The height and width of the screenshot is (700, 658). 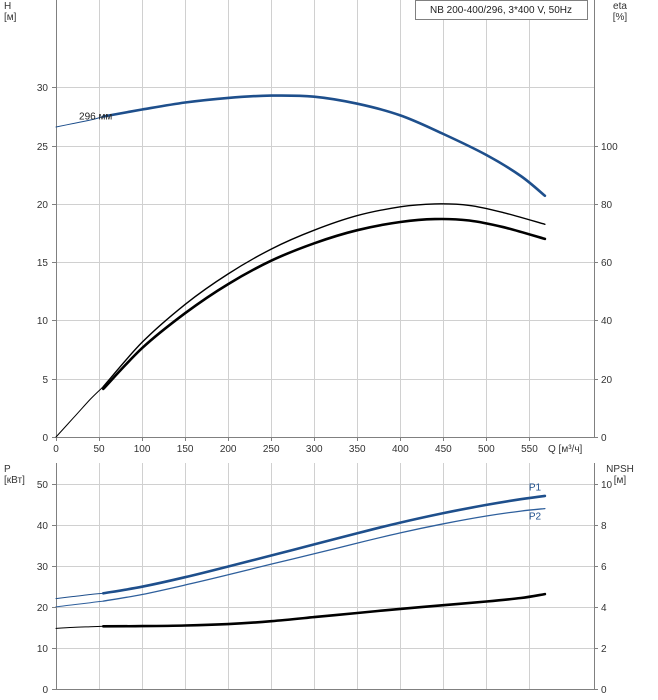 I want to click on head-efficiency-left-tick-label: 0, so click(x=45, y=438).